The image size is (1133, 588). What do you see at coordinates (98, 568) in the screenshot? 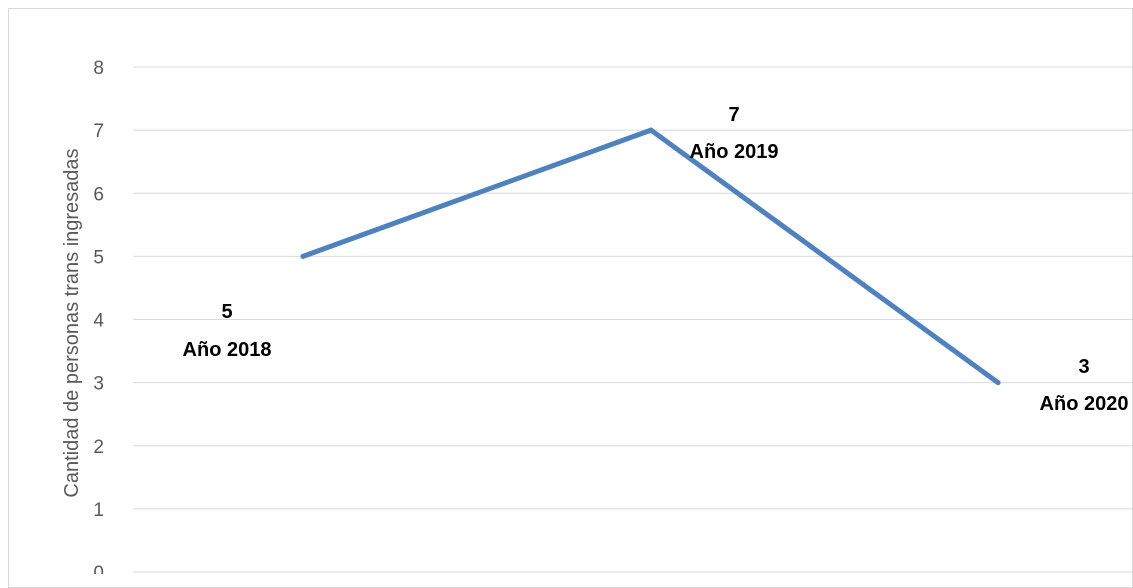
I see `y-tick-label-0: 0` at bounding box center [98, 568].